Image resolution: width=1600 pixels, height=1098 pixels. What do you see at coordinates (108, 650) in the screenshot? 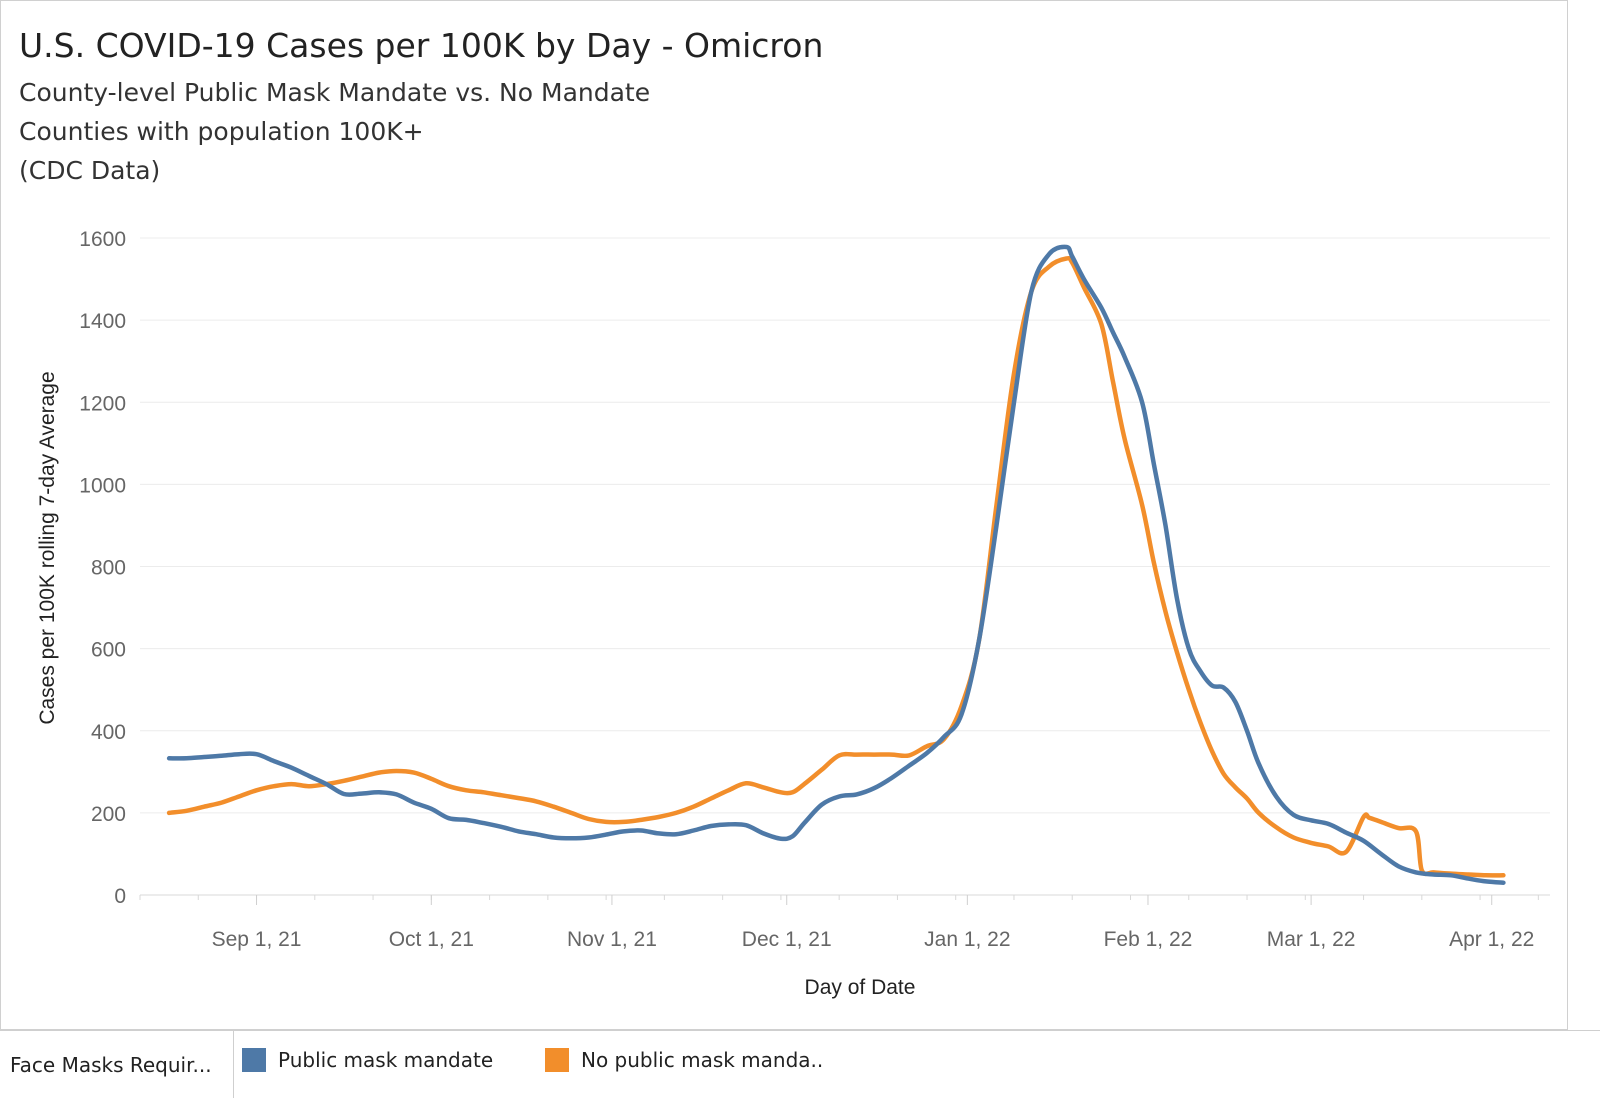
I see `y-tick-label: 600` at bounding box center [108, 650].